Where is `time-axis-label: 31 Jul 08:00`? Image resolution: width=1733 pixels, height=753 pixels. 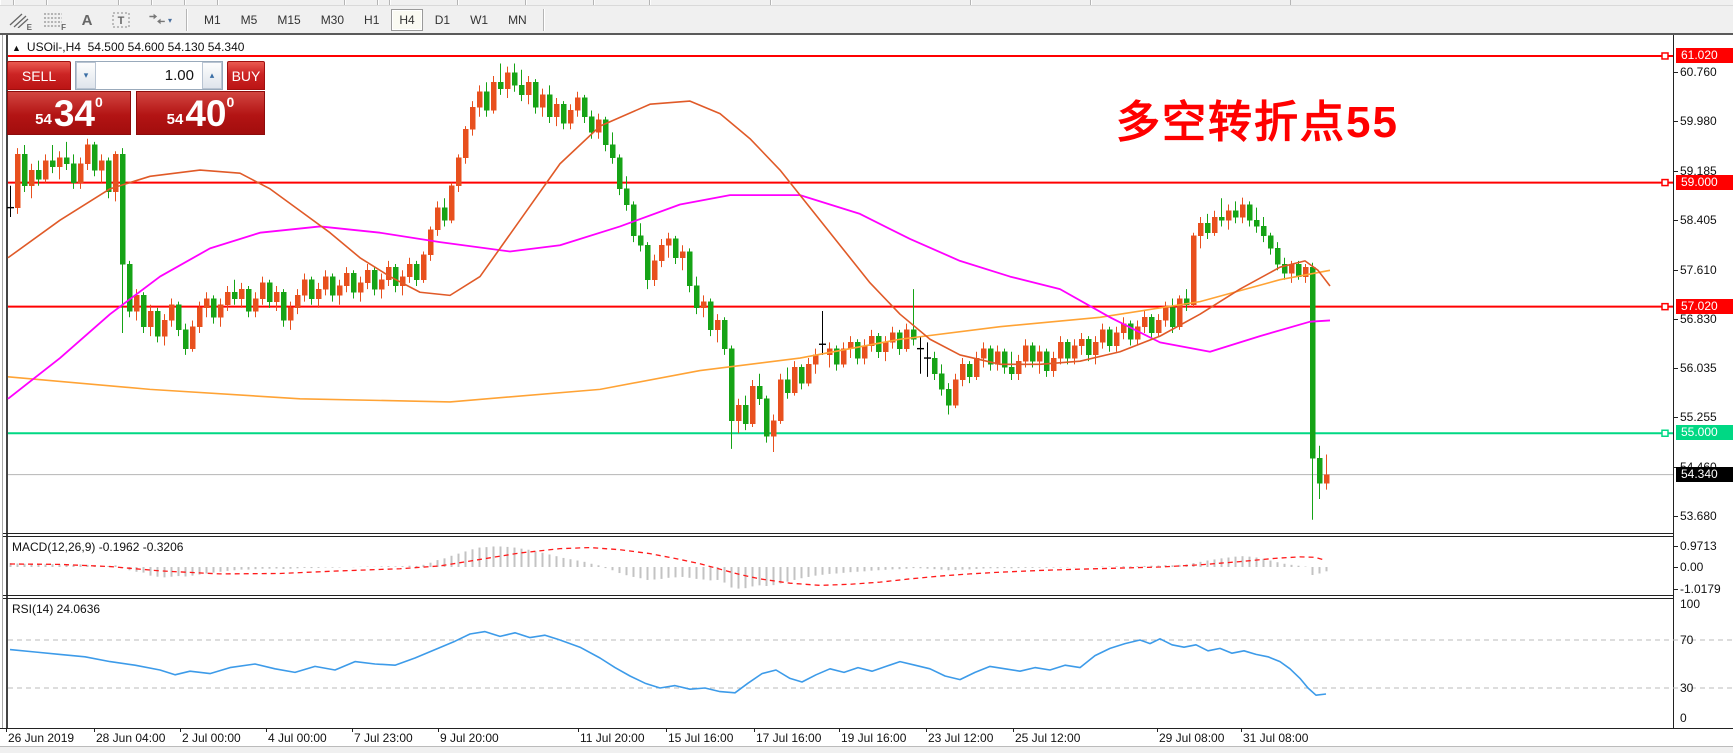 time-axis-label: 31 Jul 08:00 is located at coordinates (1276, 738).